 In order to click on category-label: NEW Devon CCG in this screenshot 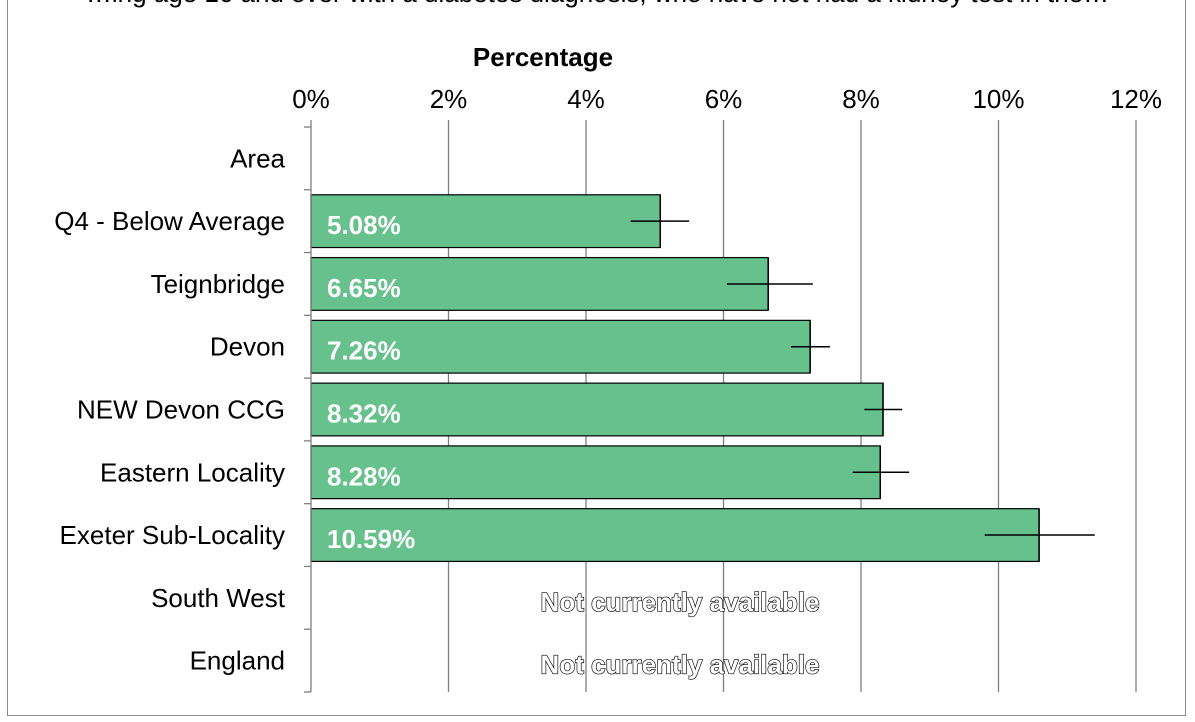, I will do `click(181, 410)`.